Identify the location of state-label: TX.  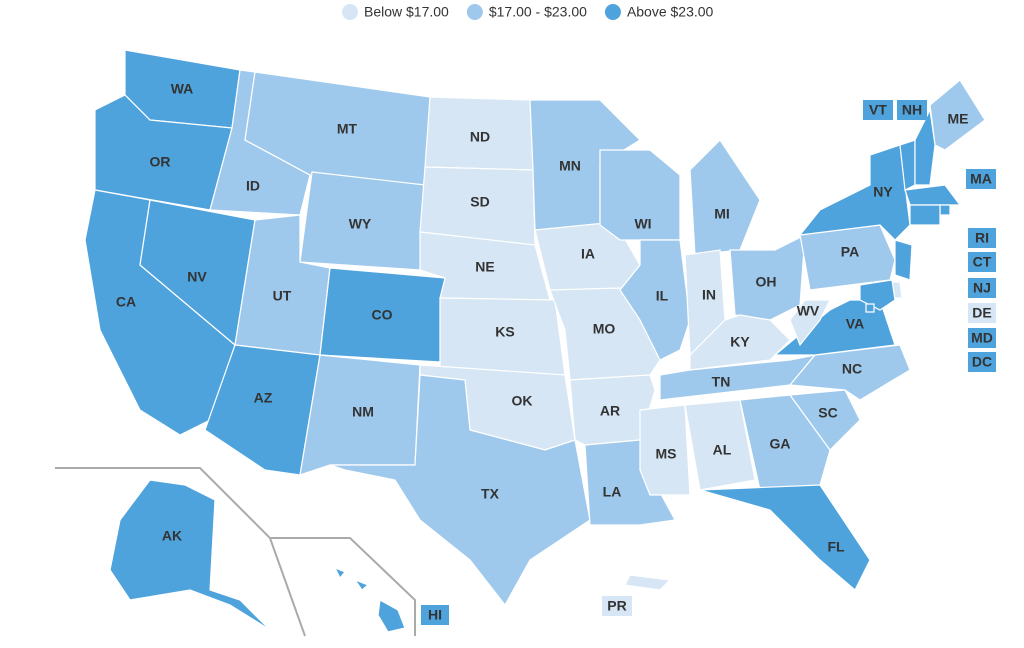
(490, 494).